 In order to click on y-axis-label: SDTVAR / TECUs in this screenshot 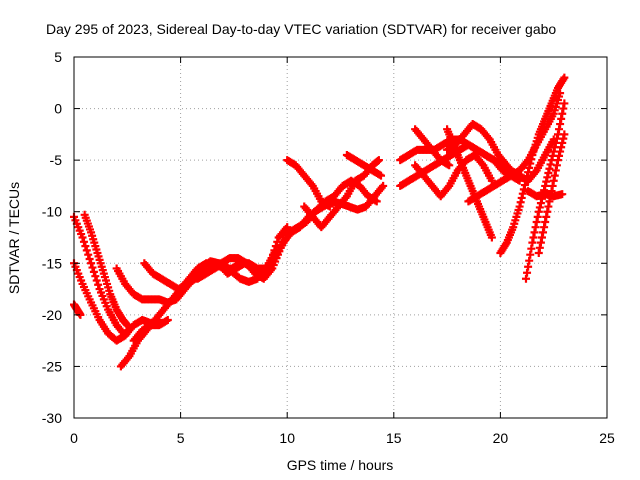, I will do `click(14, 238)`.